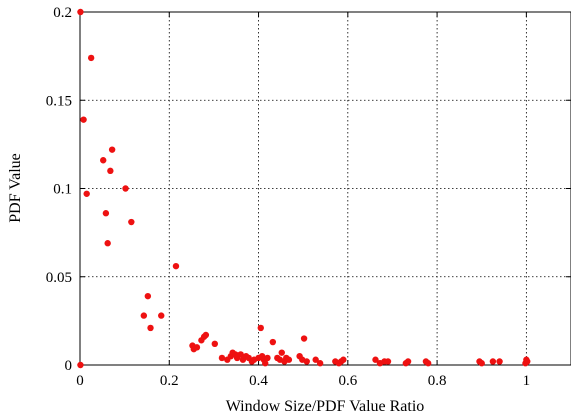  Describe the element at coordinates (325, 406) in the screenshot. I see `x-axis-title: Window Size/PDF Value Ratio` at that location.